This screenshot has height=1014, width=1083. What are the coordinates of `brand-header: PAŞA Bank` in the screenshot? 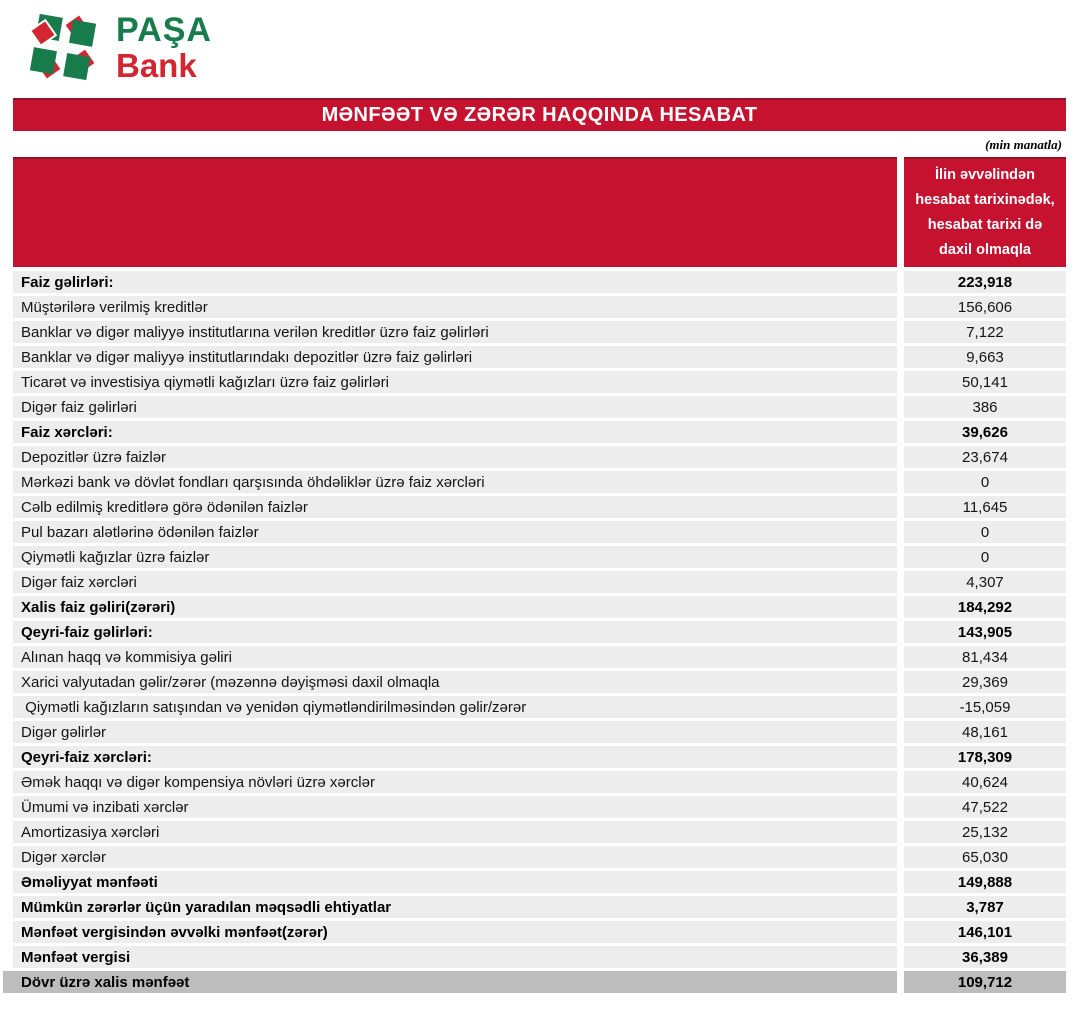 It's located at (117, 47).